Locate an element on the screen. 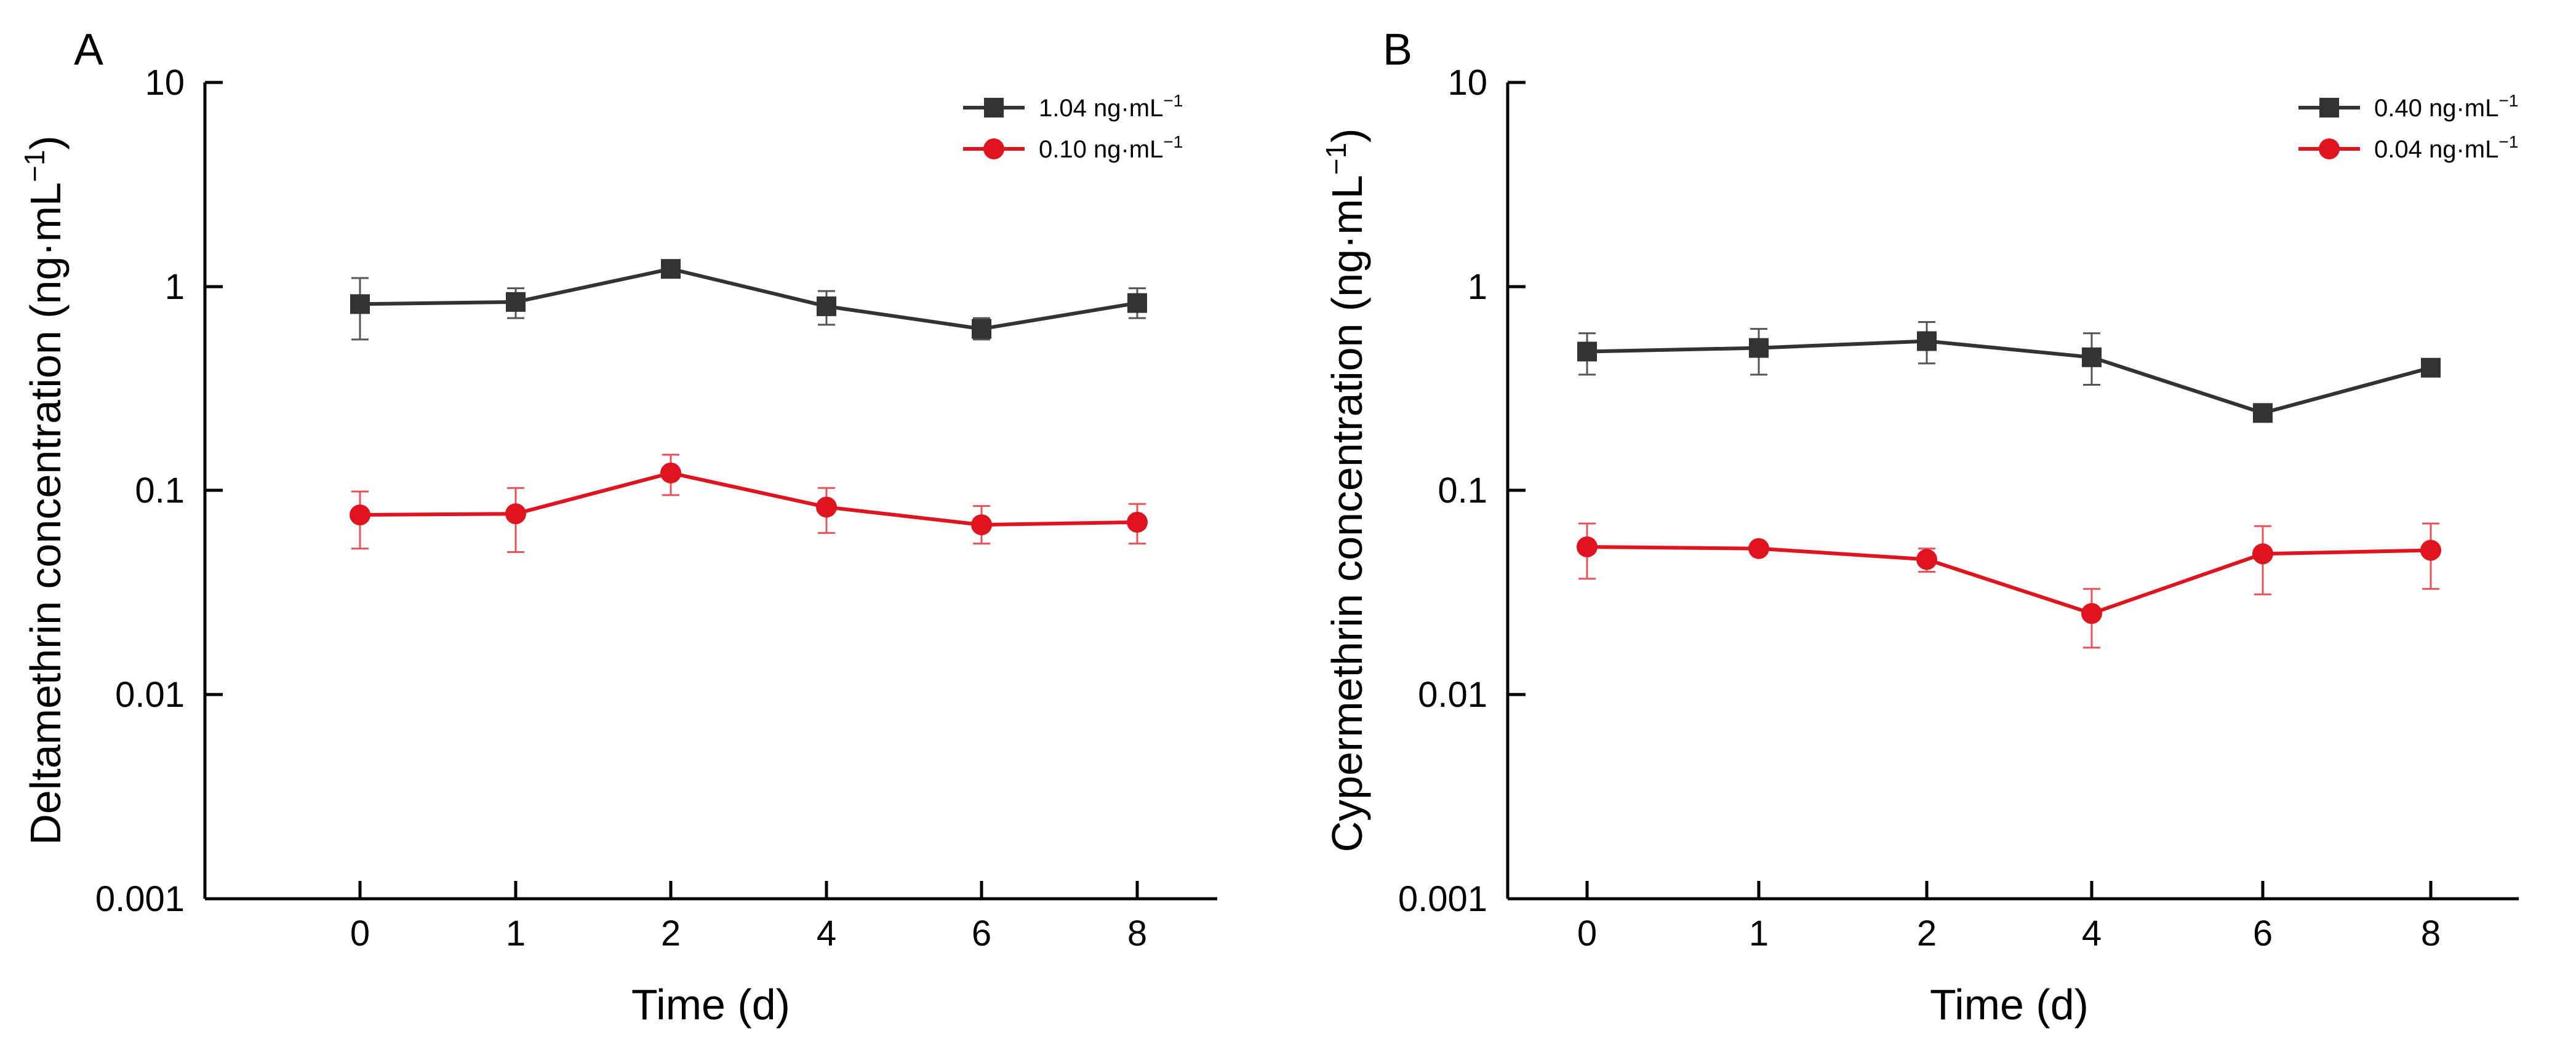 The height and width of the screenshot is (1063, 2576). panel-a-x-tick-label: 0 is located at coordinates (360, 934).